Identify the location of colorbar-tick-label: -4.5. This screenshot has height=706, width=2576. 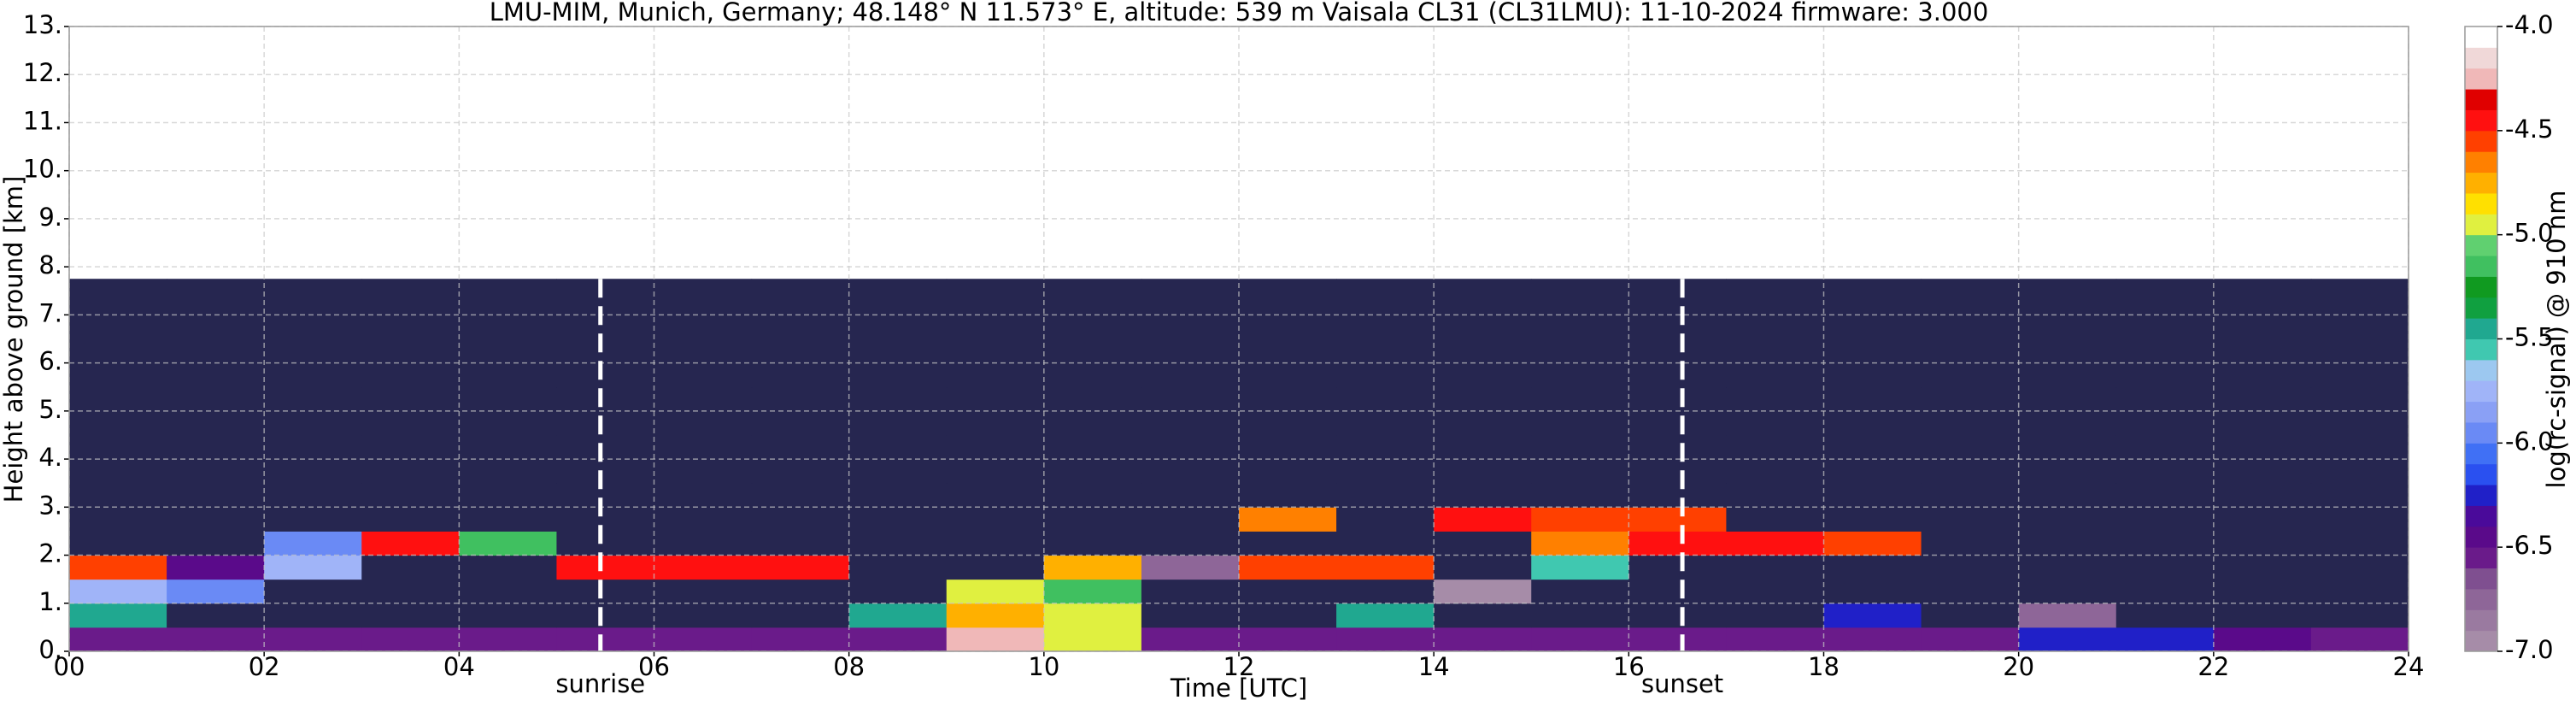
(2529, 129).